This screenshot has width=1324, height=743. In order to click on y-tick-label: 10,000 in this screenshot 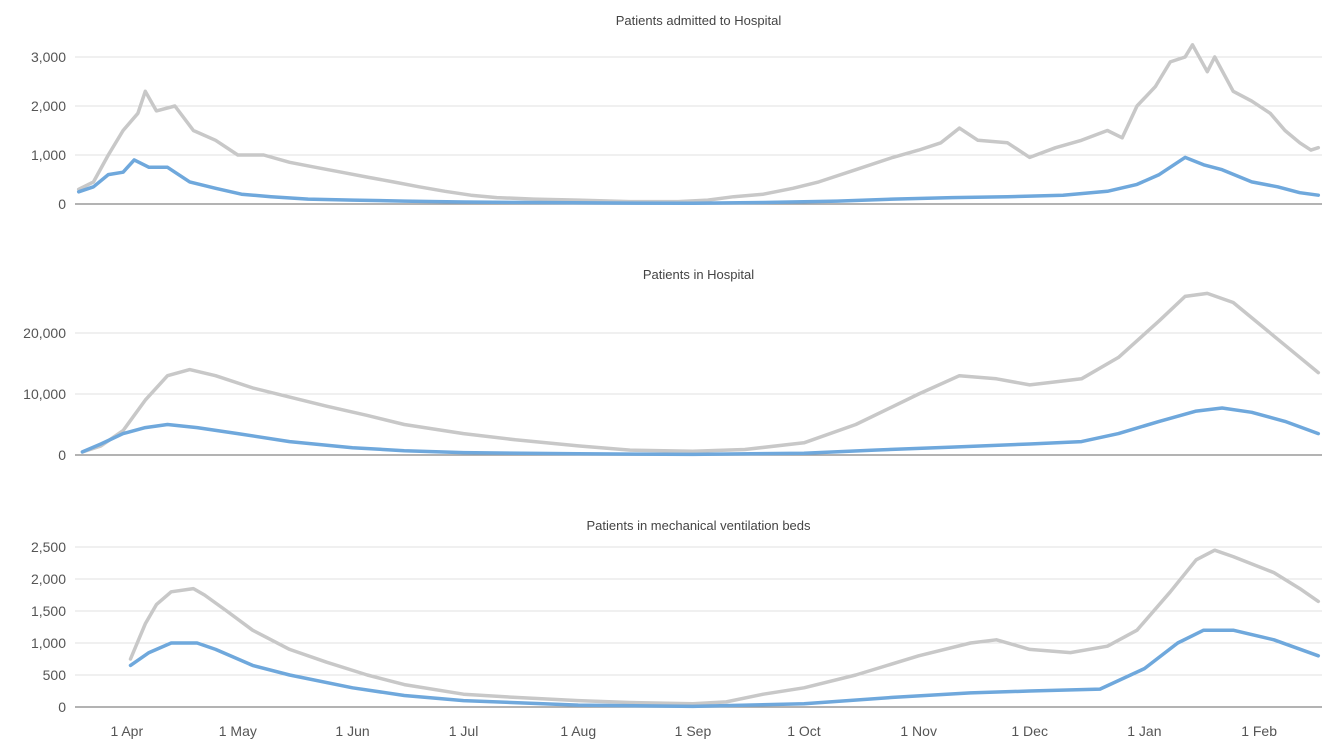, I will do `click(44, 394)`.